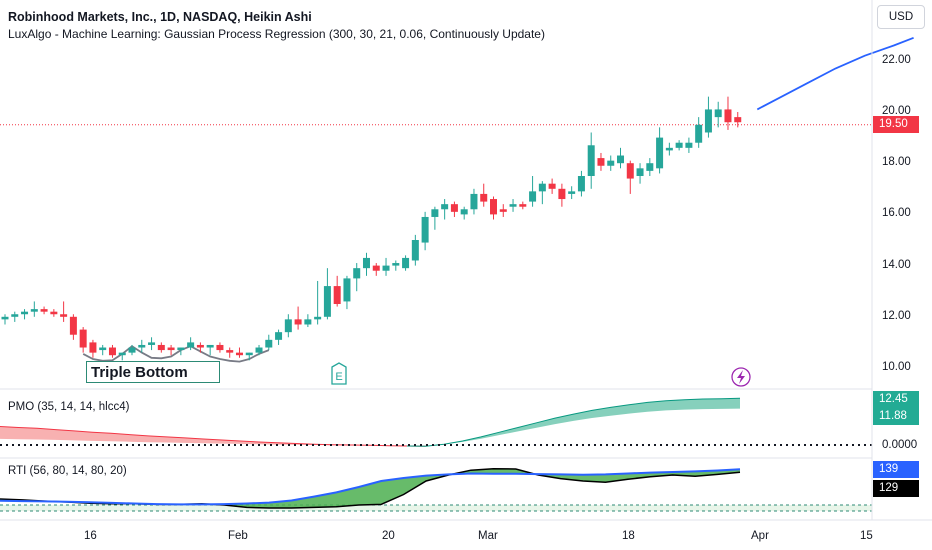 This screenshot has width=932, height=550. Describe the element at coordinates (628, 536) in the screenshot. I see `time-axis-tick: 18` at that location.